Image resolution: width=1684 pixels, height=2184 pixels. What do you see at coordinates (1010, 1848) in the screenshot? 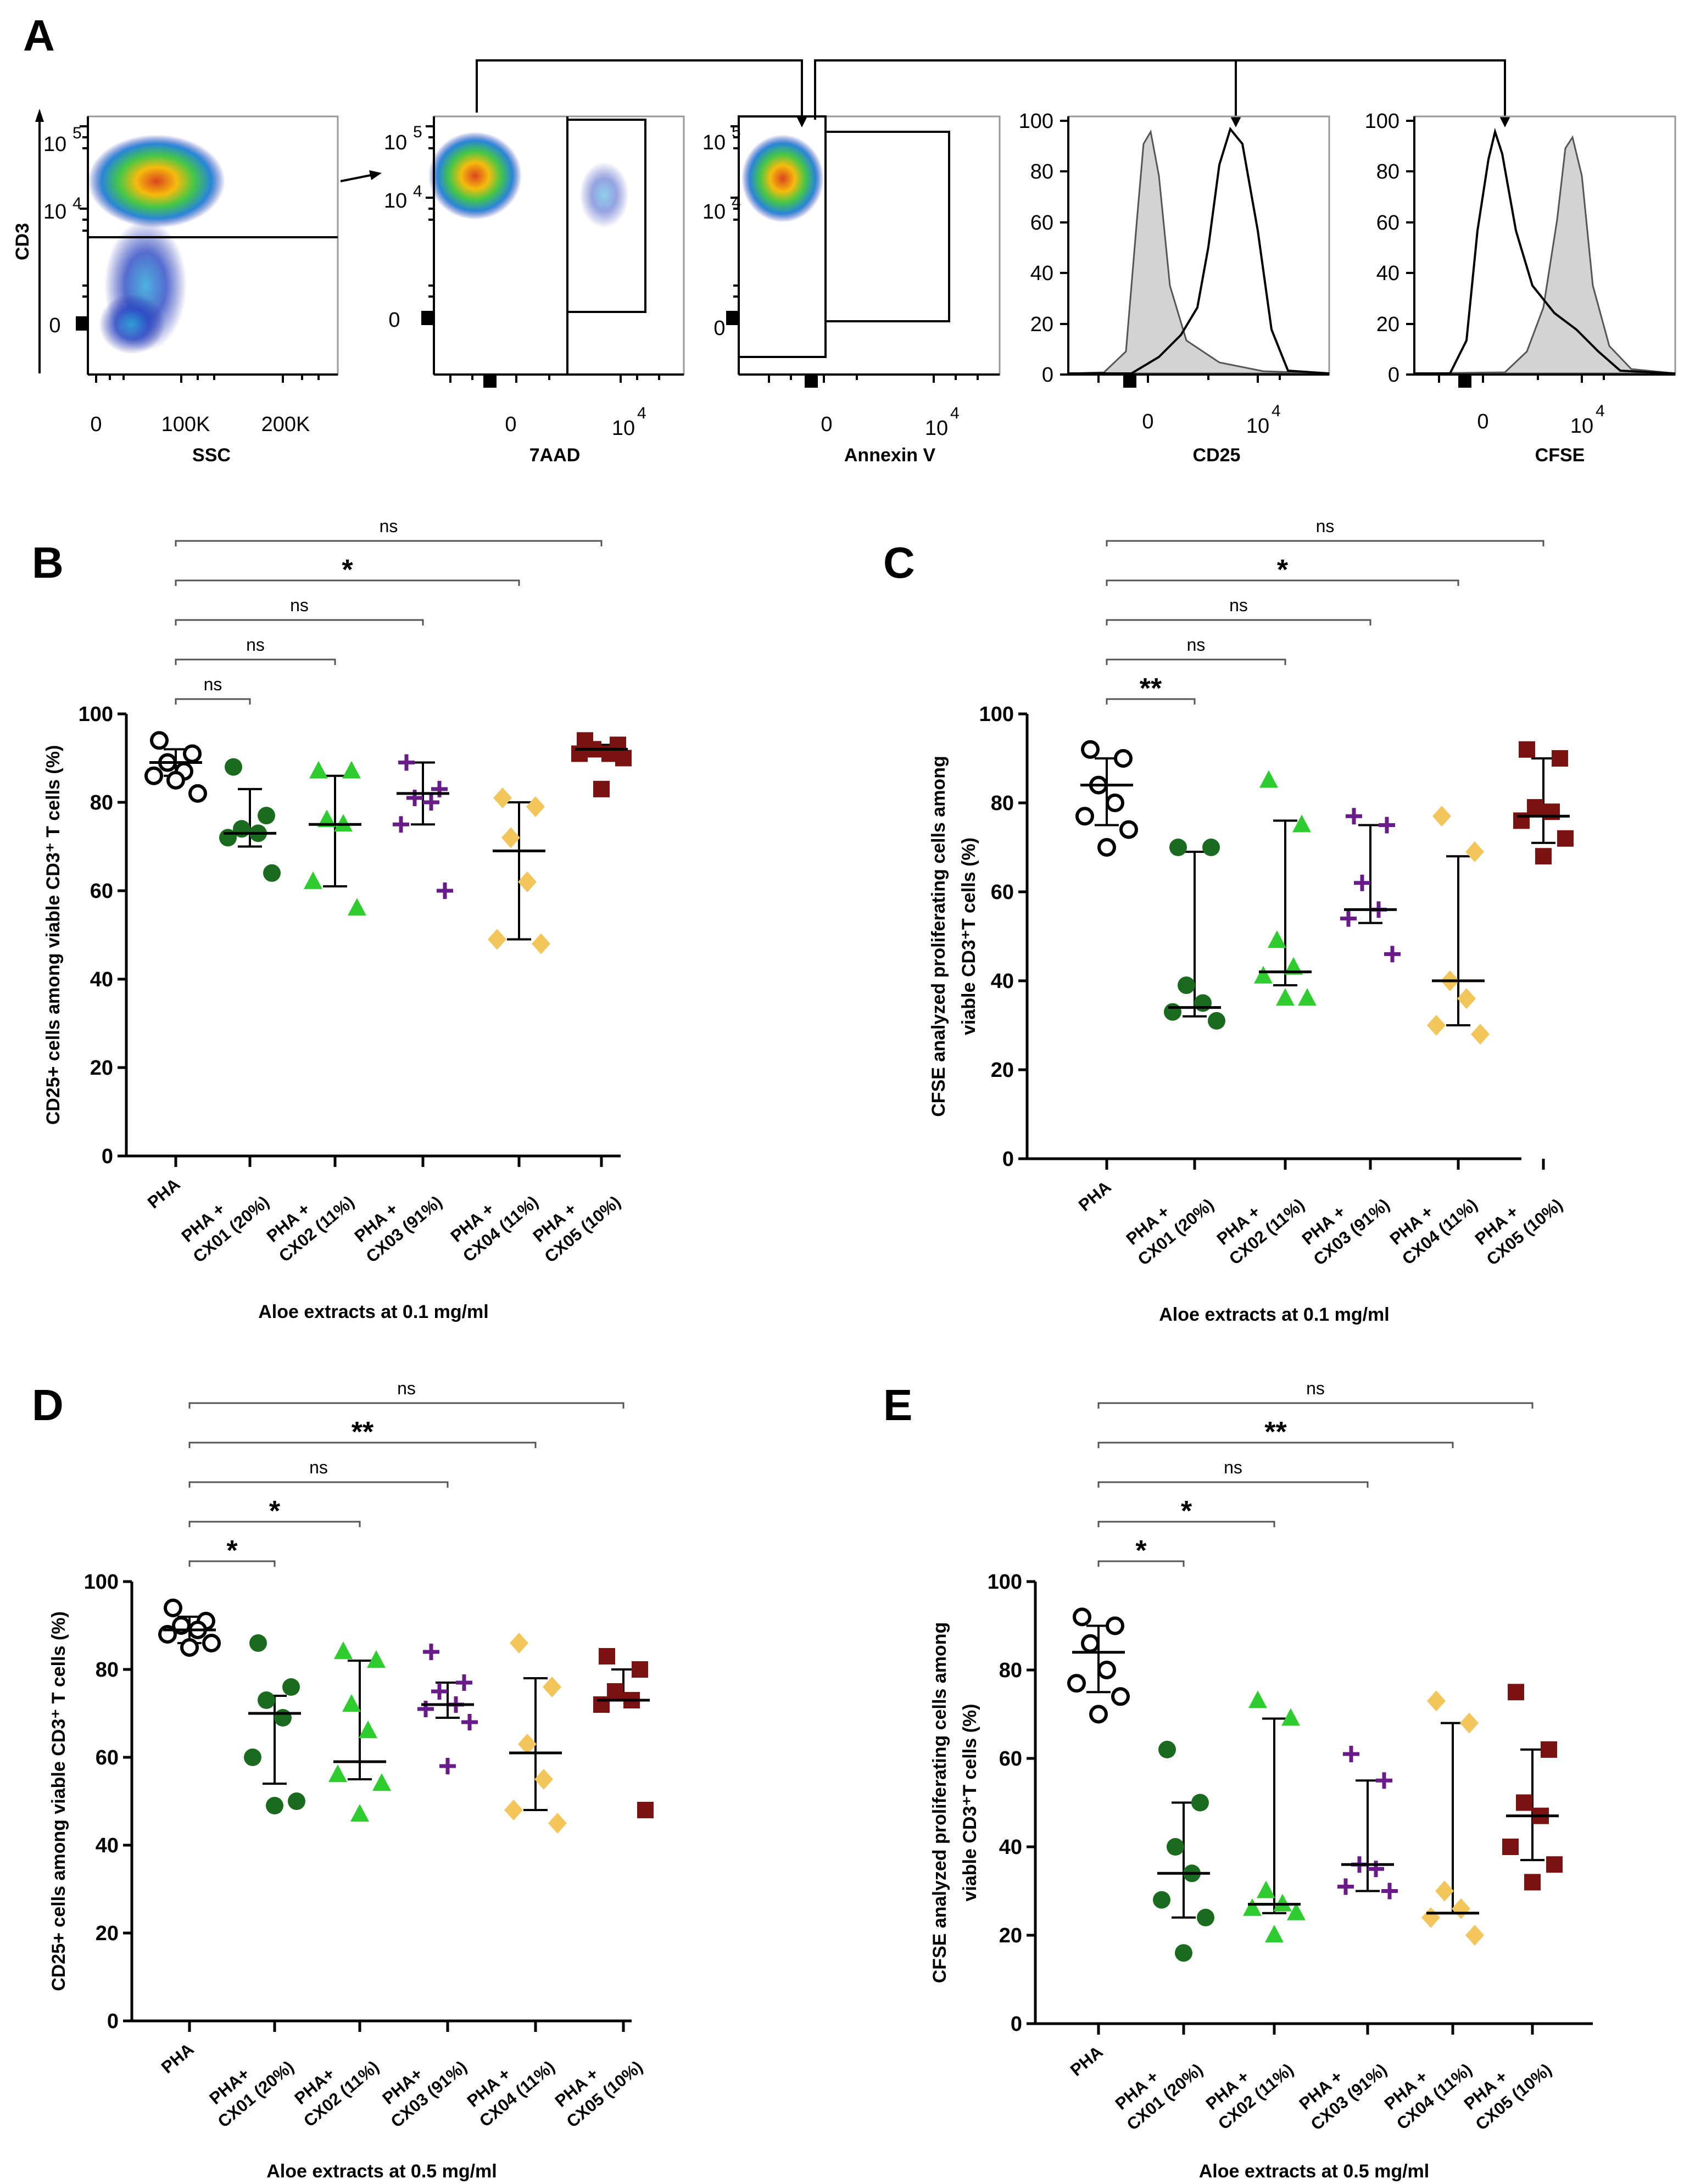
I see `e-ytick-label: 40` at bounding box center [1010, 1848].